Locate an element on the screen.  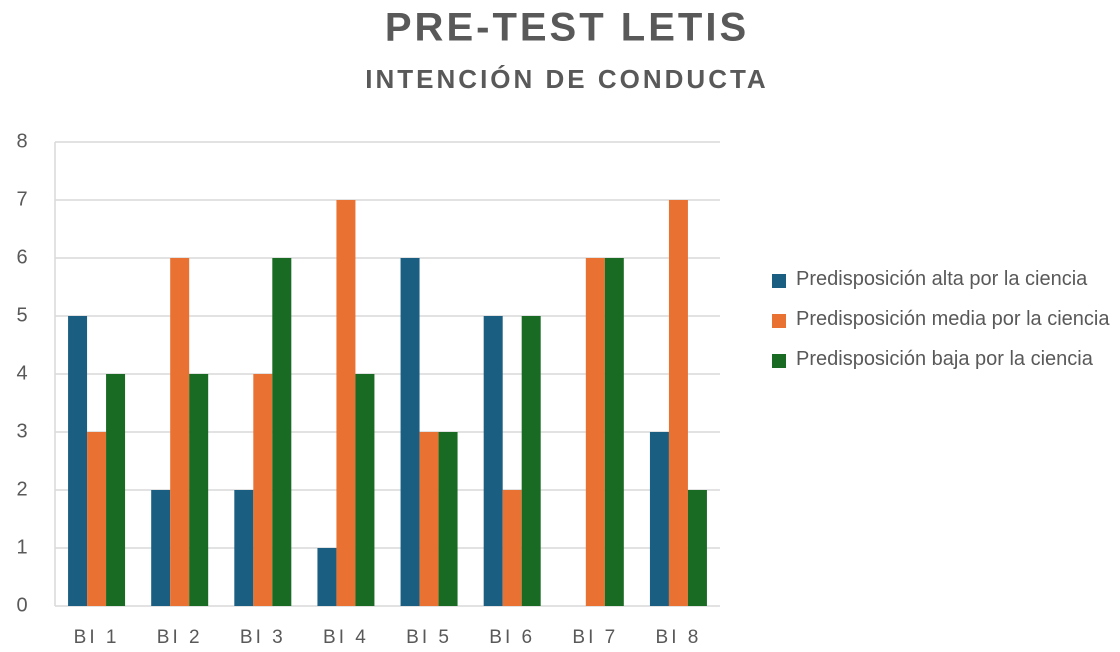
legend-label: Predisposición alta por la ciencia is located at coordinates (942, 279).